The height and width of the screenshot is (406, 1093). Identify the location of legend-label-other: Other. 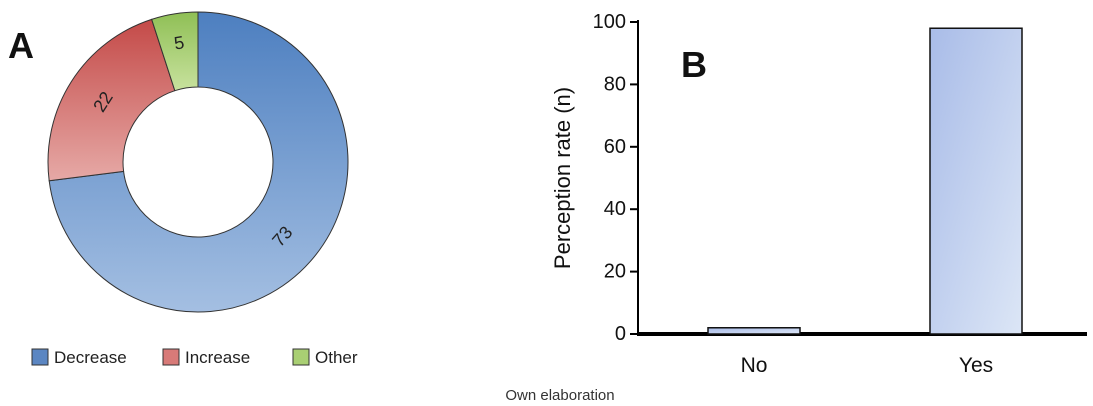
(336, 357).